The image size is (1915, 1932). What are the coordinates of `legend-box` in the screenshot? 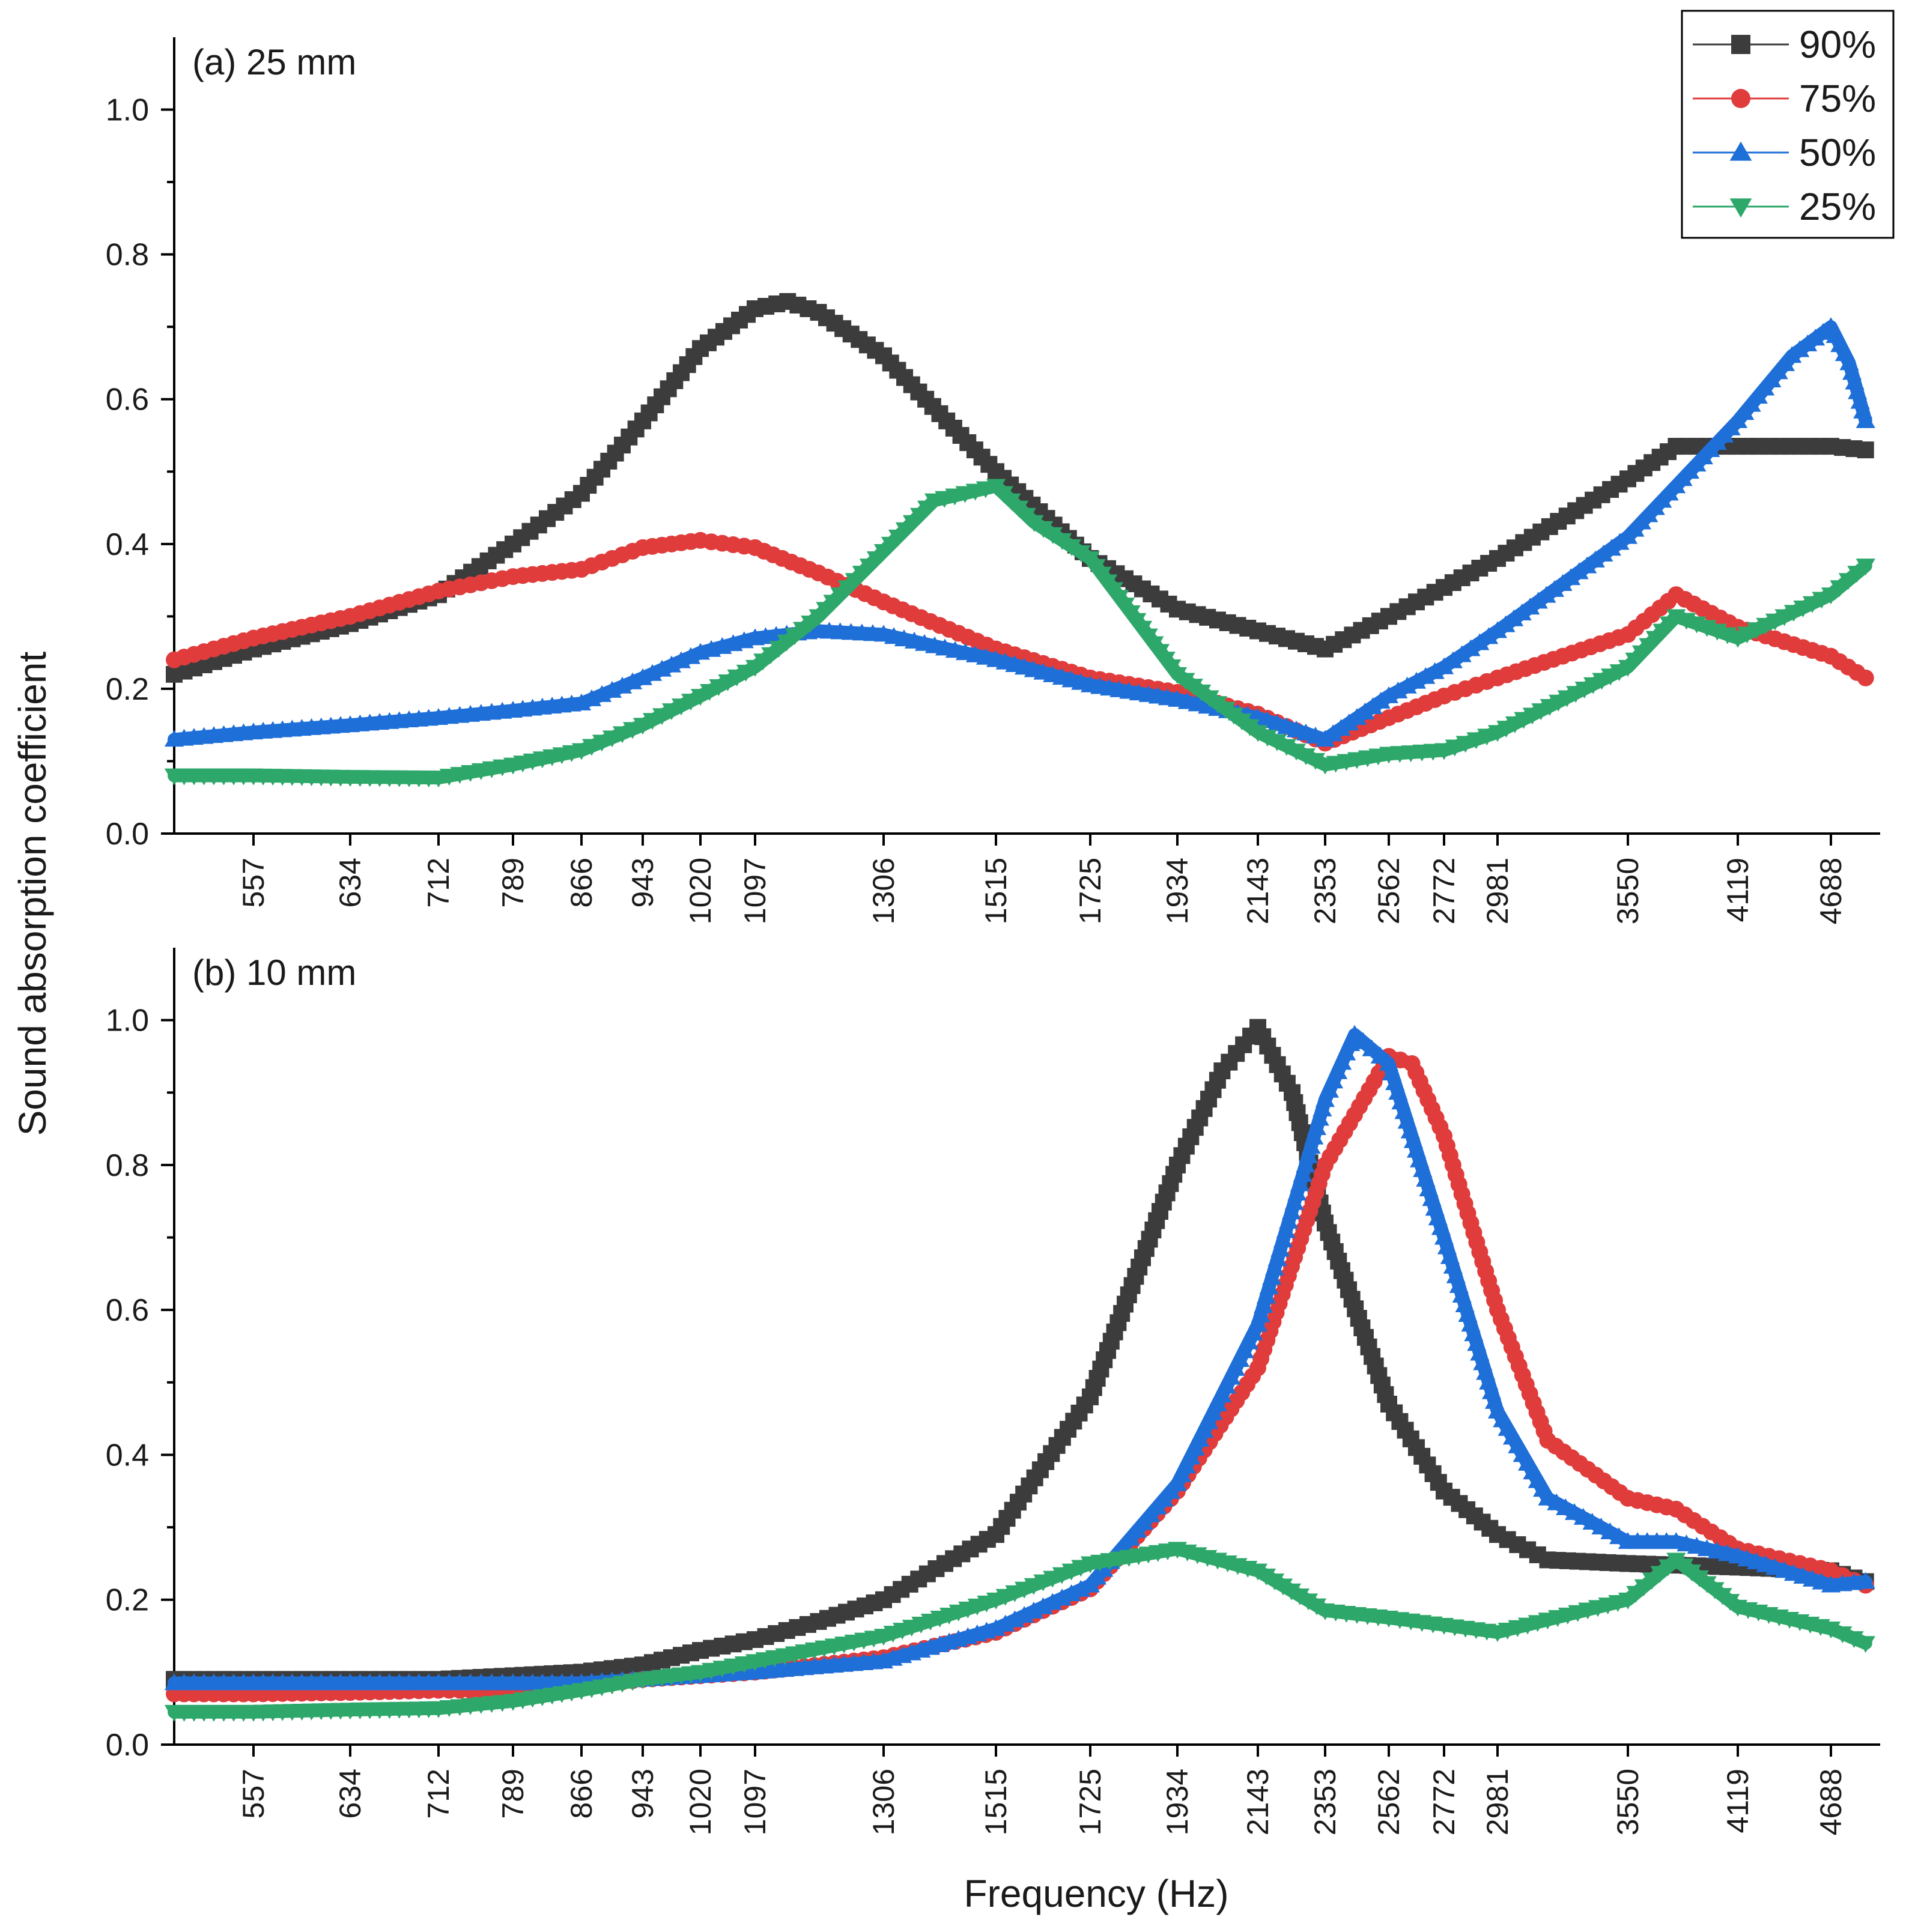 It's located at (1788, 125).